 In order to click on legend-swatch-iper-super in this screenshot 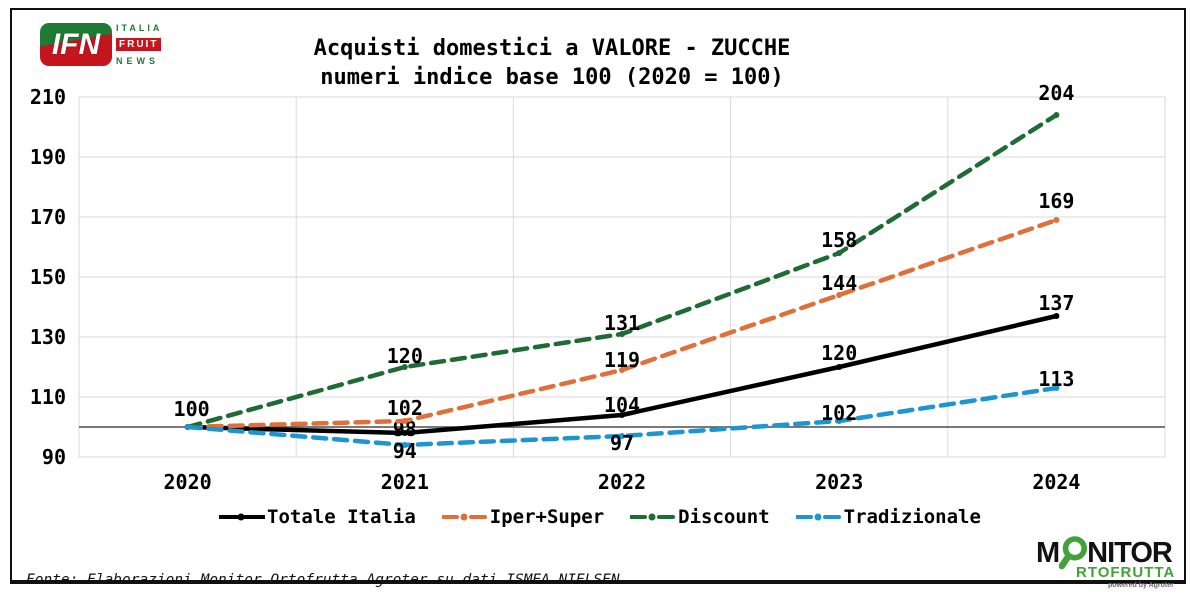, I will do `click(464, 517)`.